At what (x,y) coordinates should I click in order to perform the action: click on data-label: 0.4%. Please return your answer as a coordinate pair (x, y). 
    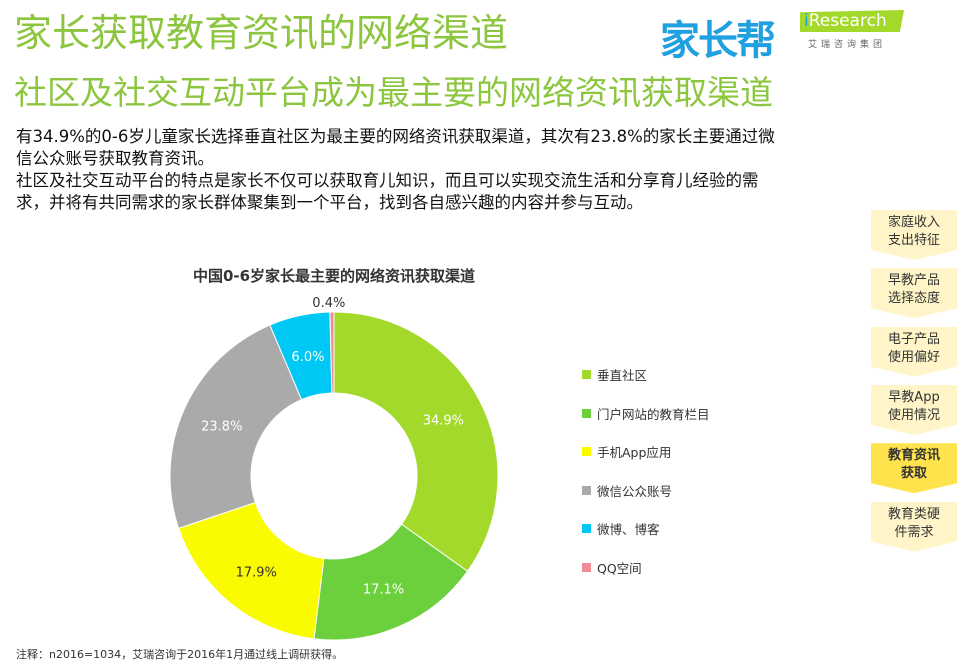
    Looking at the image, I should click on (328, 303).